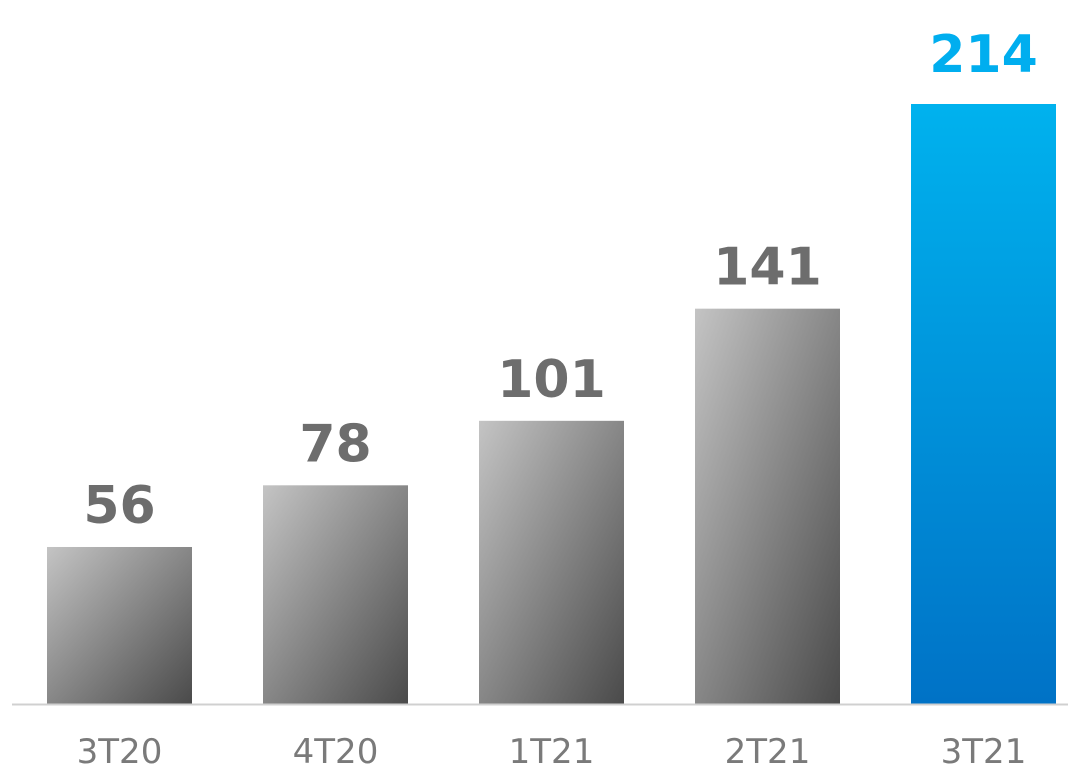 This screenshot has height=769, width=1081. I want to click on data-label-3T20: 56, so click(119, 506).